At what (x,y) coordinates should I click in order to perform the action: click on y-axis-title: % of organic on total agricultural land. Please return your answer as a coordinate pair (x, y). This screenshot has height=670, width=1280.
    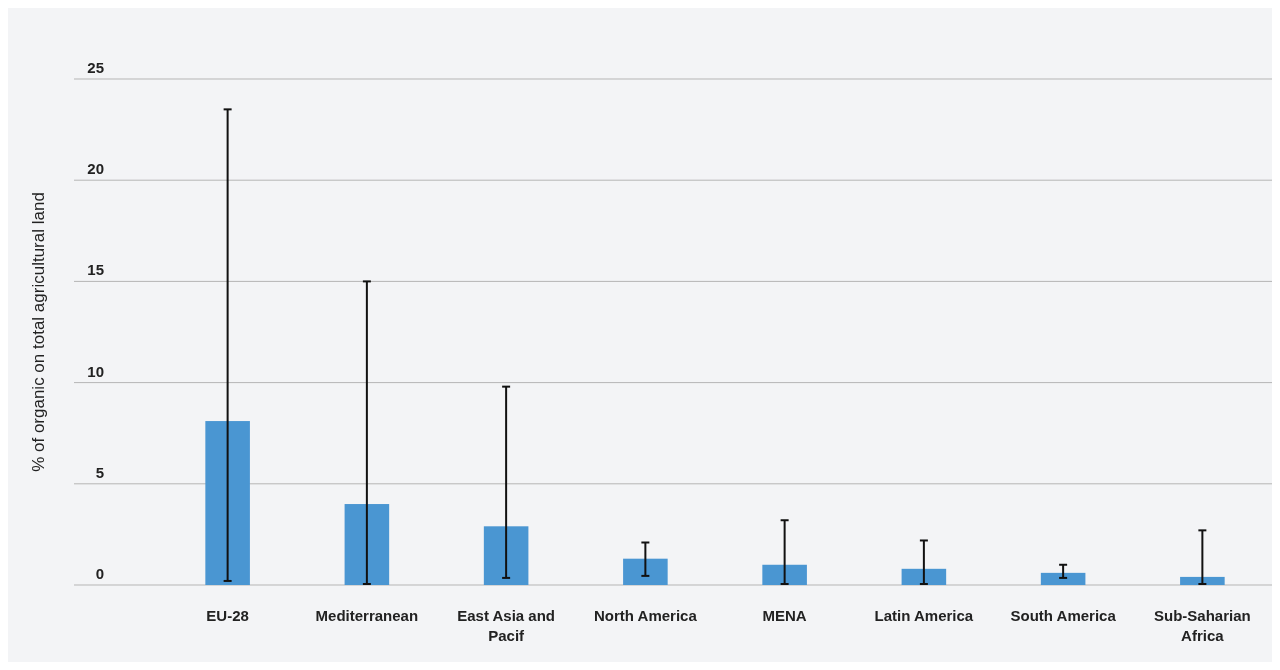
    Looking at the image, I should click on (38, 332).